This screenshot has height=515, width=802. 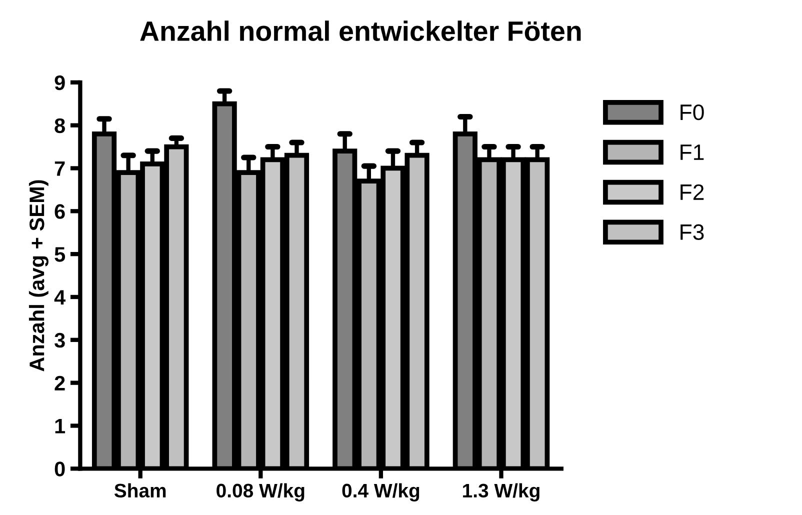 I want to click on legend-label: F1, so click(x=692, y=152).